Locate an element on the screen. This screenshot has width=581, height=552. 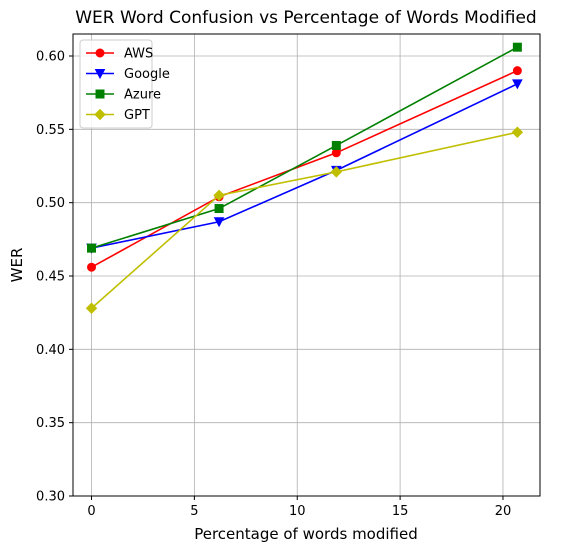
x-tick-label: 15 is located at coordinates (400, 511).